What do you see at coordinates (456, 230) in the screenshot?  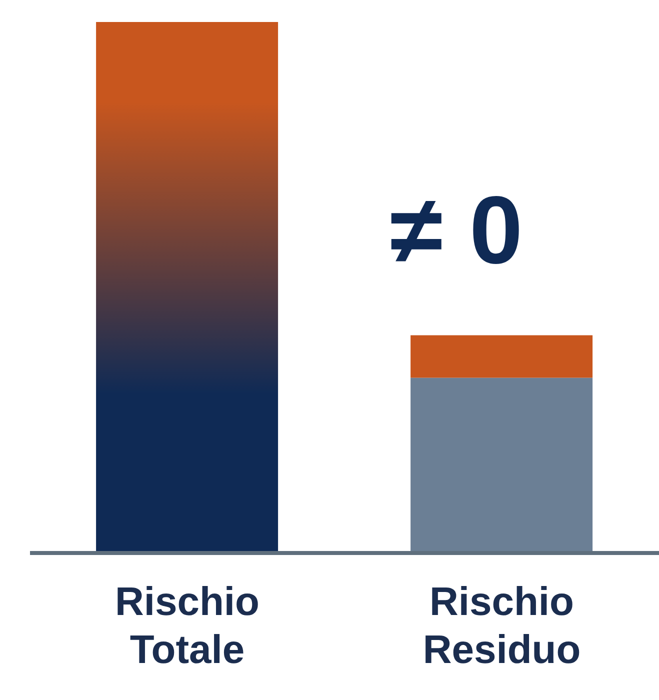 I see `annotation: ≠ 0` at bounding box center [456, 230].